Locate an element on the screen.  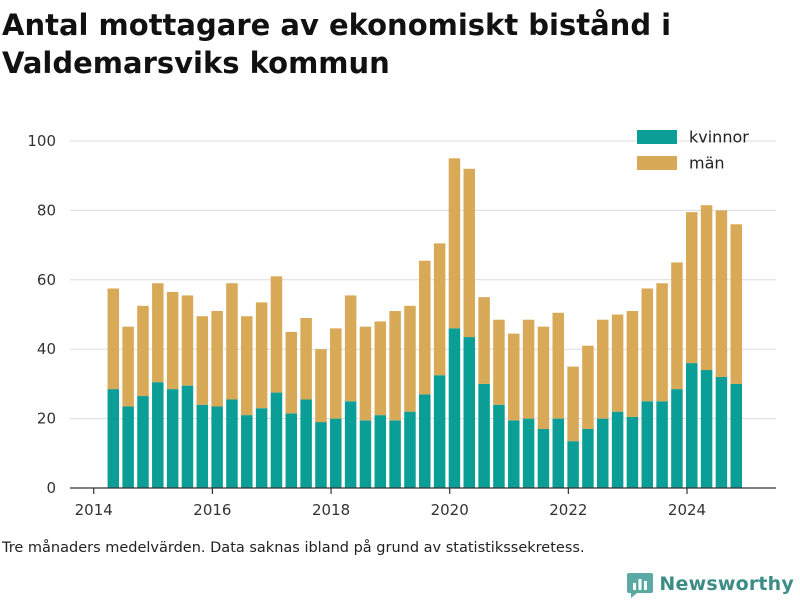
x-tick-label: 2014 is located at coordinates (94, 510).